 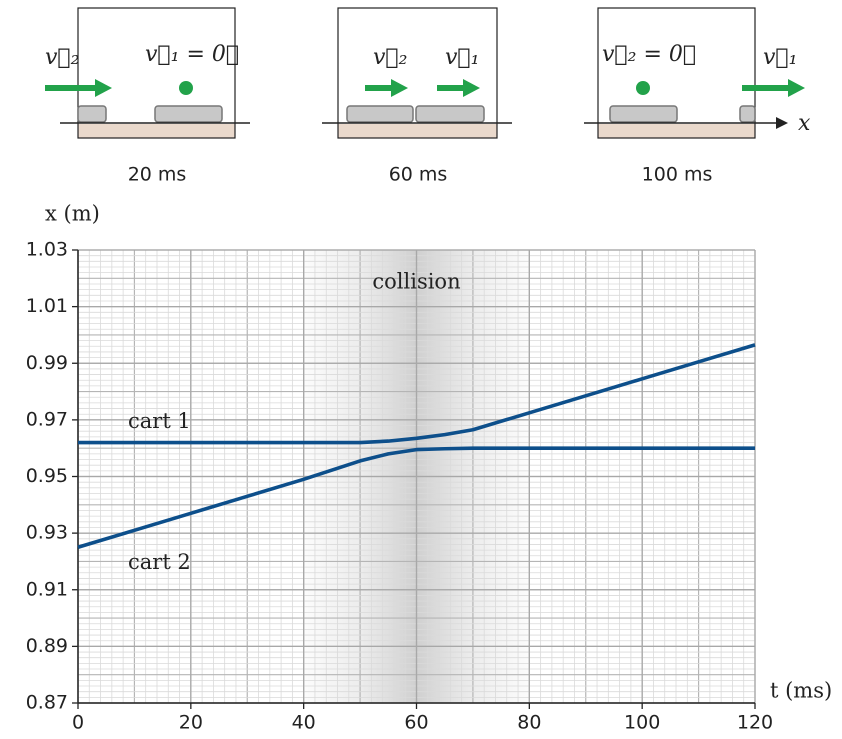 What do you see at coordinates (47, 363) in the screenshot?
I see `y-tick-label: 0.99` at bounding box center [47, 363].